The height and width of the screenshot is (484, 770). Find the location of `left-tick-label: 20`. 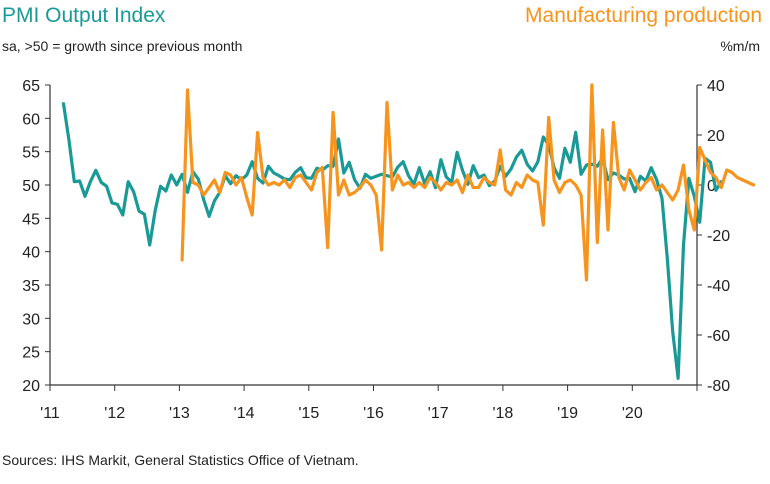

left-tick-label: 20 is located at coordinates (31, 386).